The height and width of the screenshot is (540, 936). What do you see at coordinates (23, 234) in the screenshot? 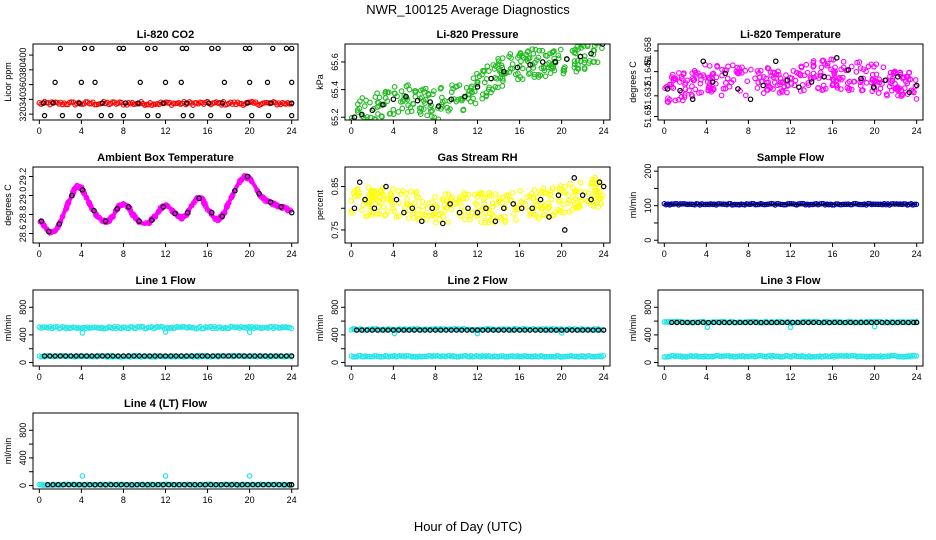
I see `y-tick-label: 28.6` at bounding box center [23, 234].